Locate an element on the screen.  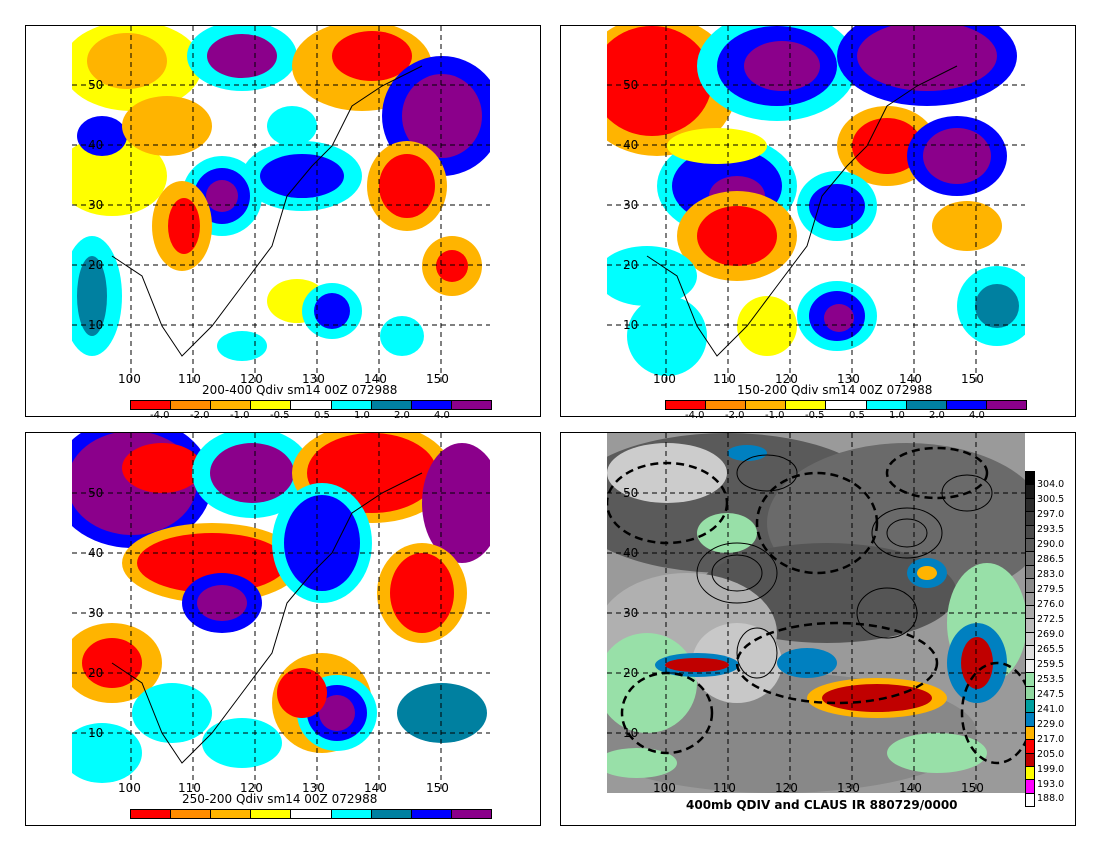
claus-colorbar-tick: 272.5 is located at coordinates (1051, 619).